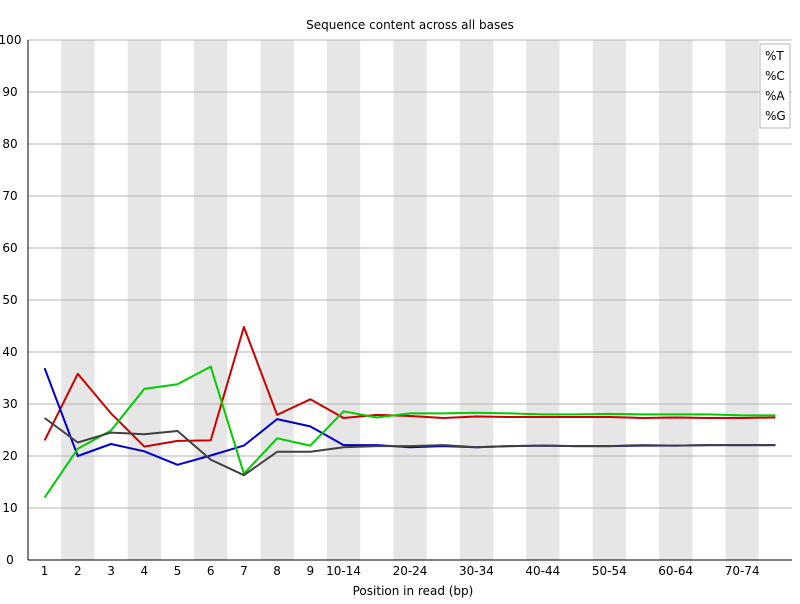 This screenshot has width=800, height=604. I want to click on x-tick-label: 8, so click(277, 571).